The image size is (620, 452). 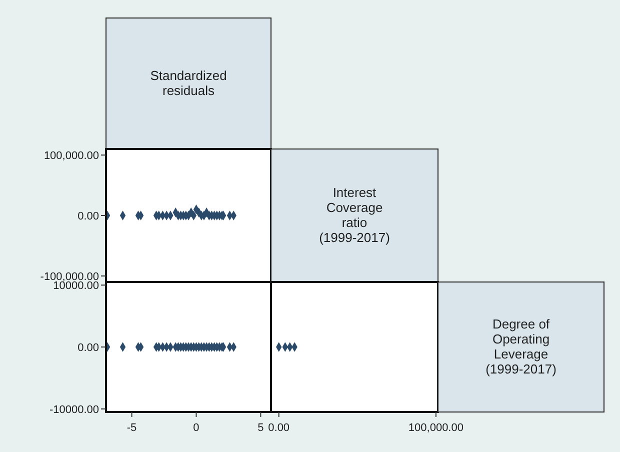 What do you see at coordinates (354, 215) in the screenshot?
I see `text: Interest Coverage ratio (1999-2017)` at bounding box center [354, 215].